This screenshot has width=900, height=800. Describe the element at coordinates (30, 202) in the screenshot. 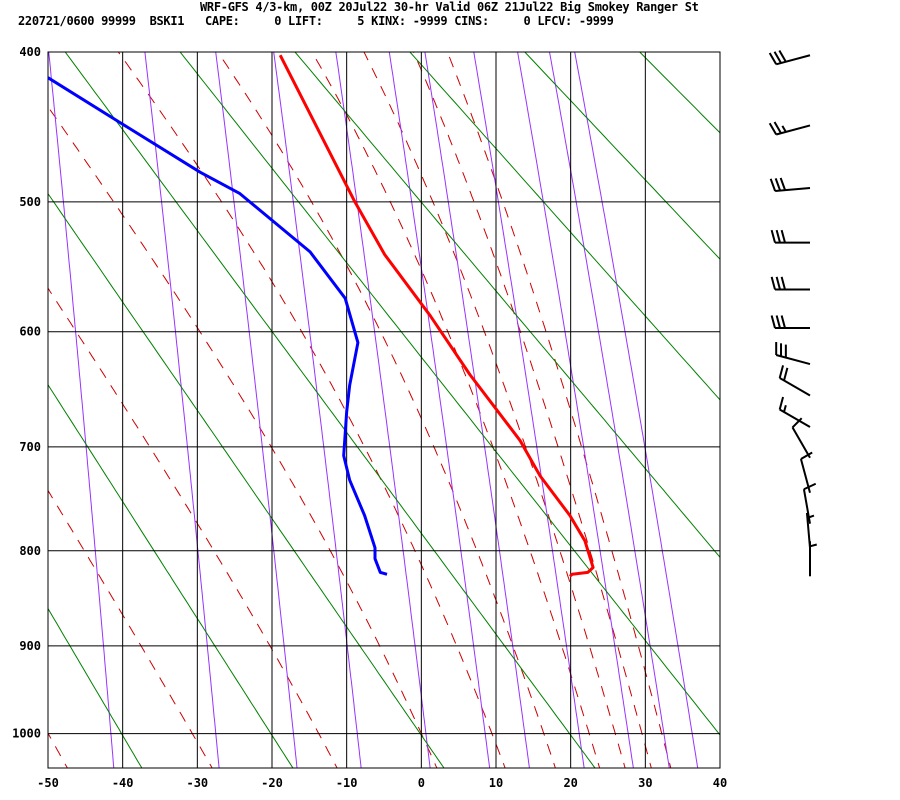

I see `y-tick-label: 500` at that location.